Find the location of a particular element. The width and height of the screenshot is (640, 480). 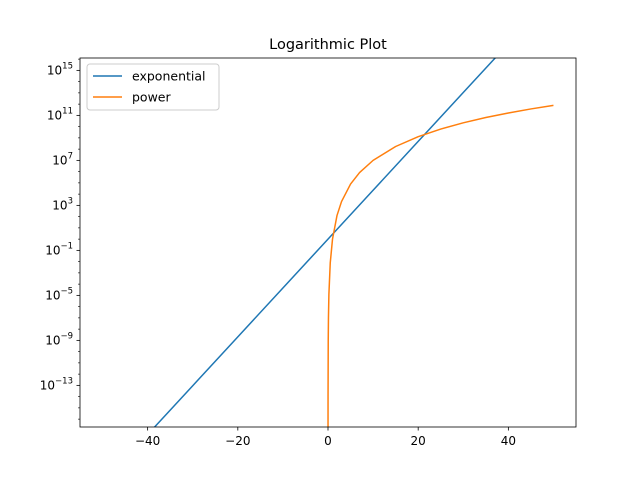

x-tick-label: −20 is located at coordinates (237, 441).